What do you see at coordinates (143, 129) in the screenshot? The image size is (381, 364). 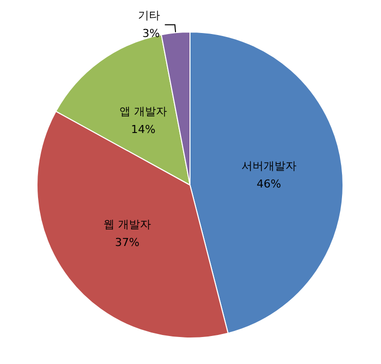 I see `data-label: 14%` at bounding box center [143, 129].